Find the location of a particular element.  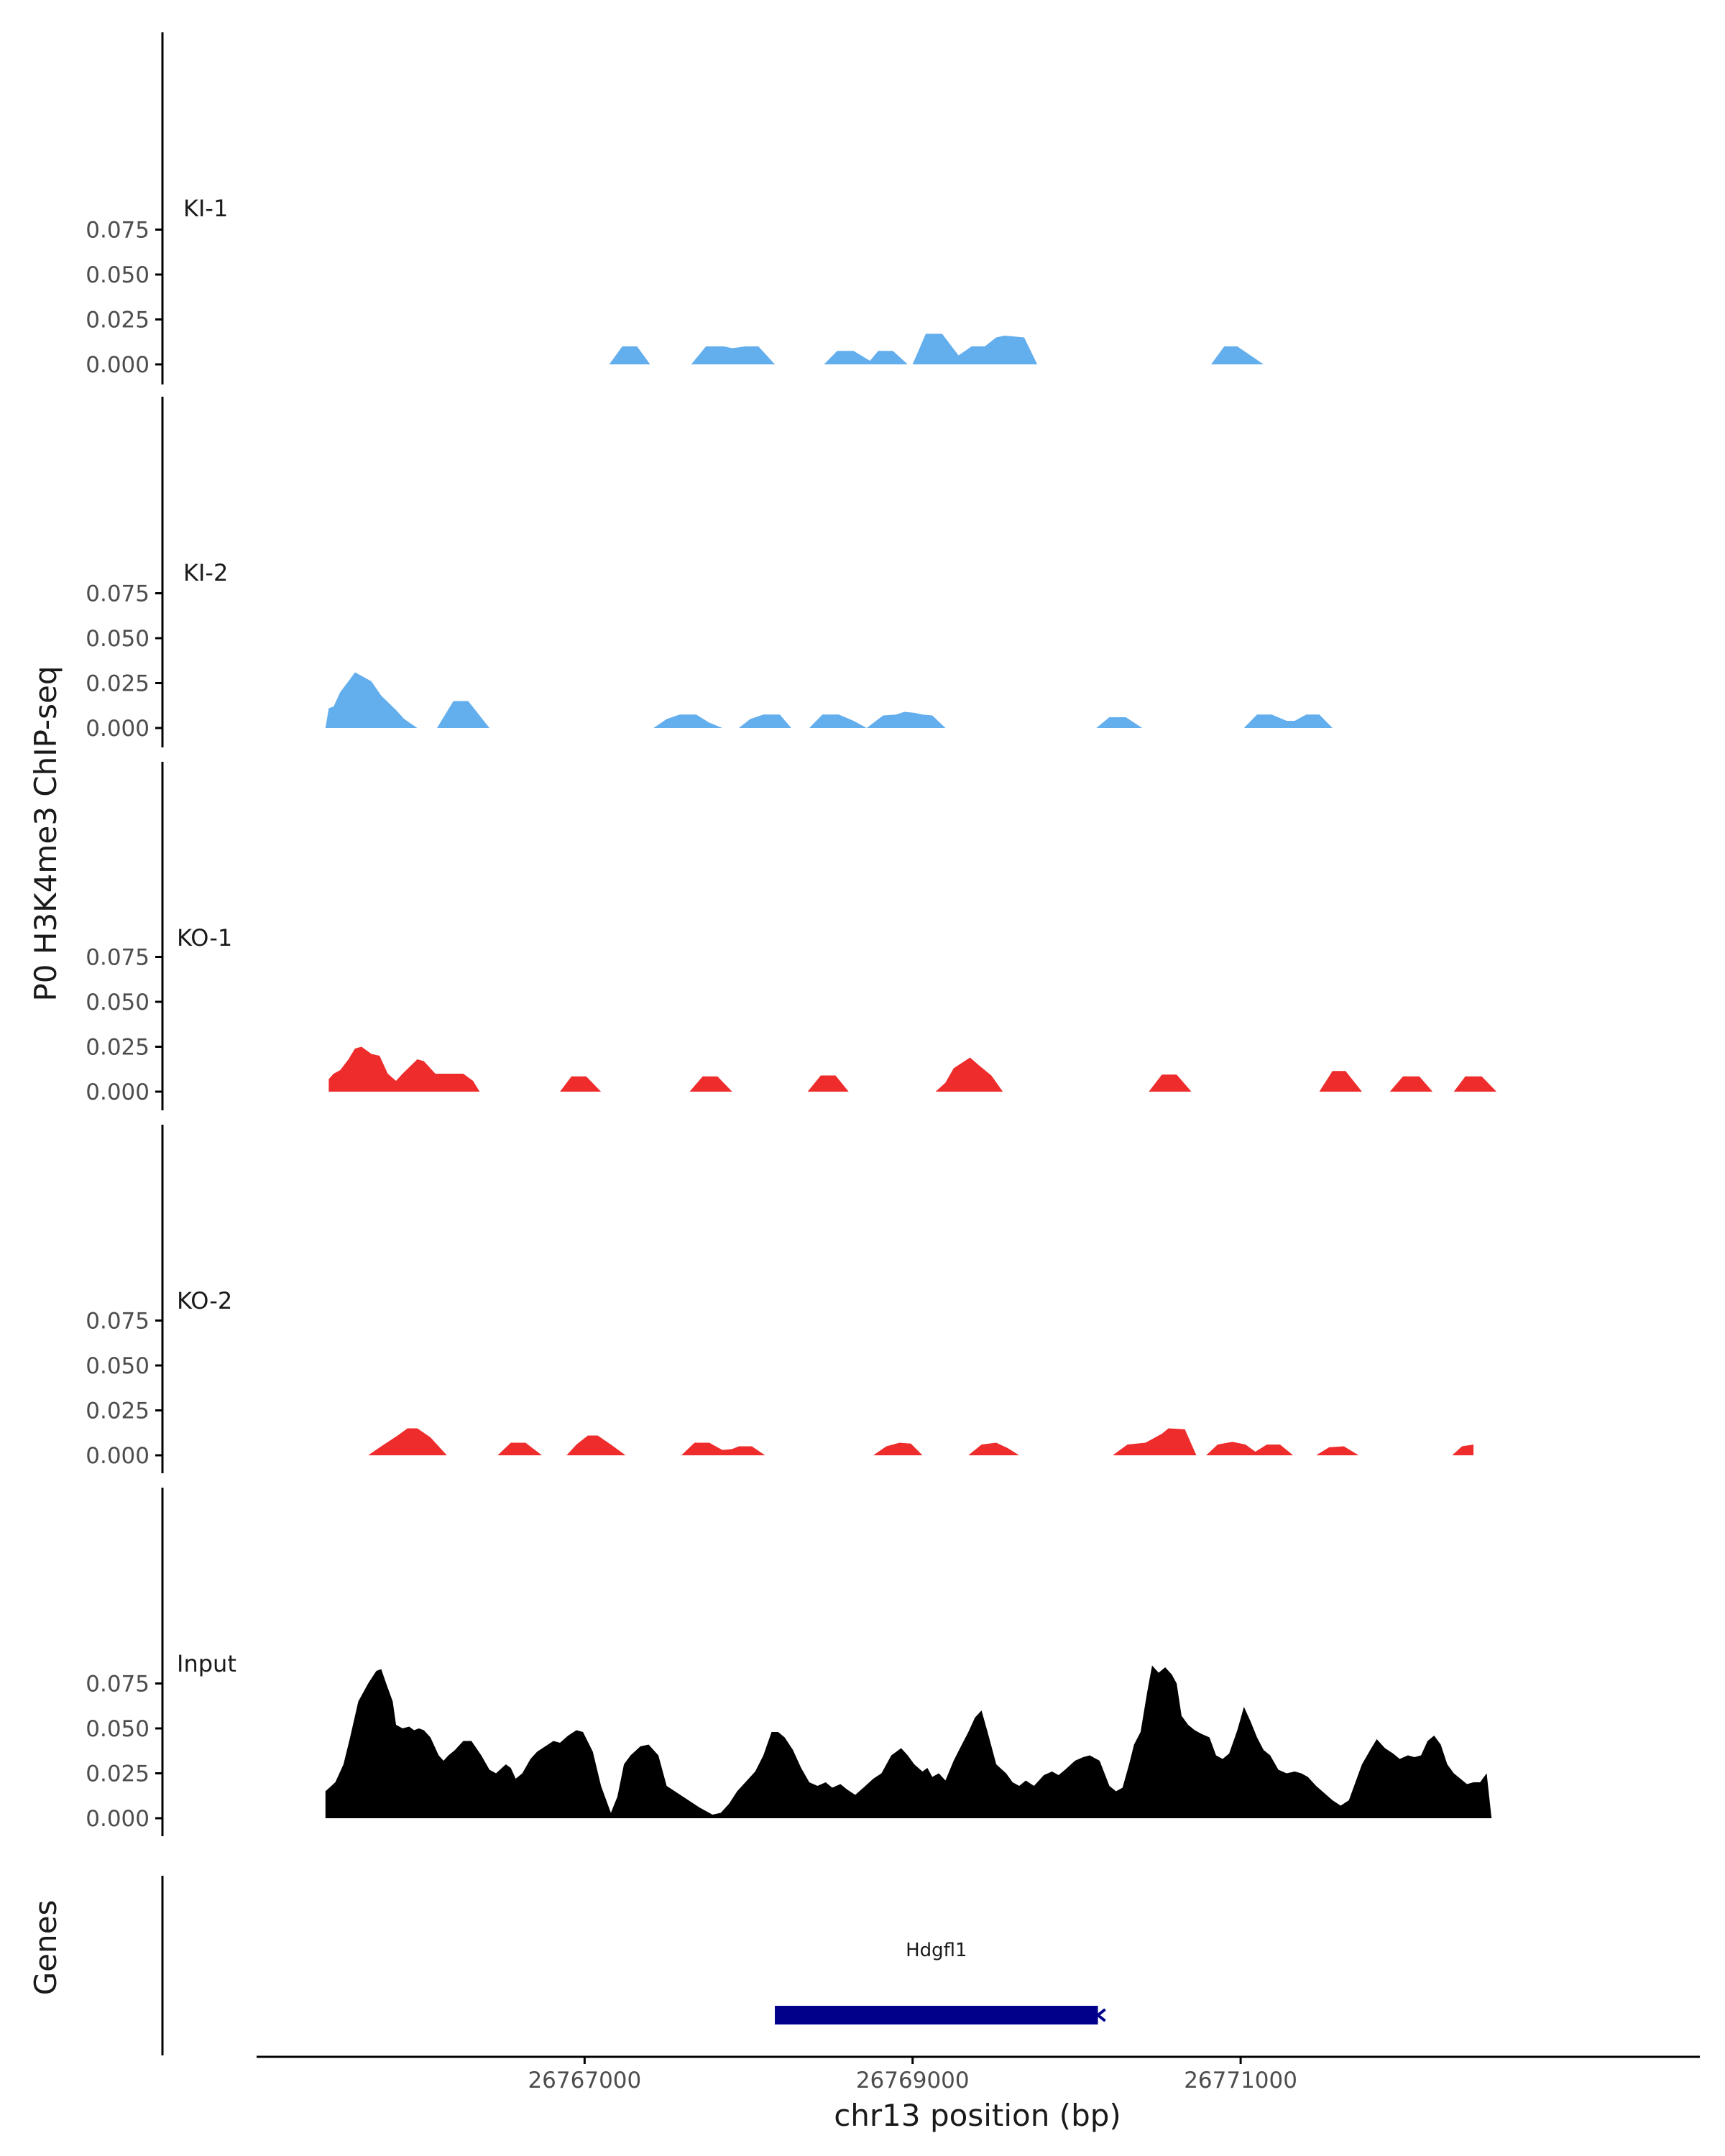

gene-panel-title: Genes is located at coordinates (45, 1948).